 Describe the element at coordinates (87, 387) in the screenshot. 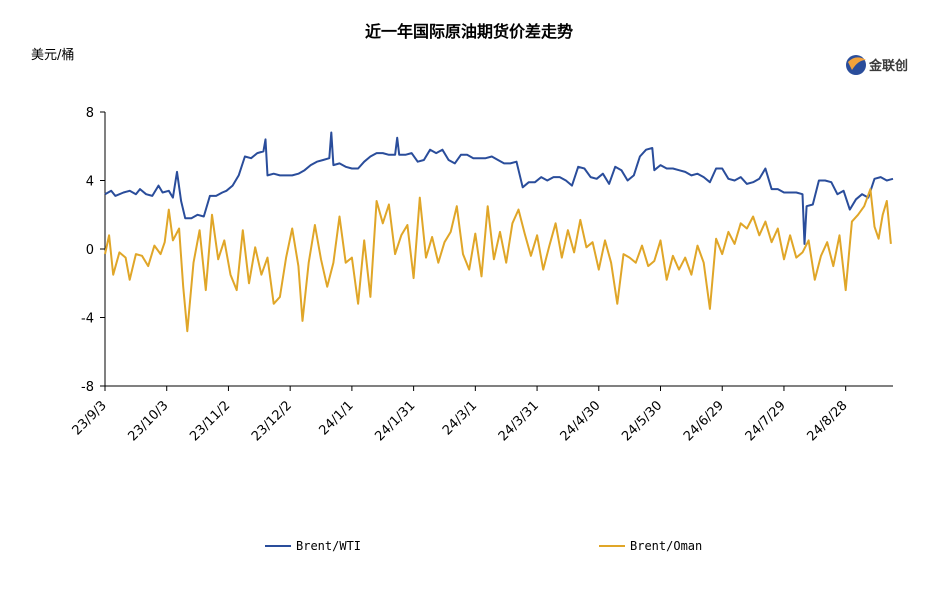

I see `y-tick-label: -8` at that location.